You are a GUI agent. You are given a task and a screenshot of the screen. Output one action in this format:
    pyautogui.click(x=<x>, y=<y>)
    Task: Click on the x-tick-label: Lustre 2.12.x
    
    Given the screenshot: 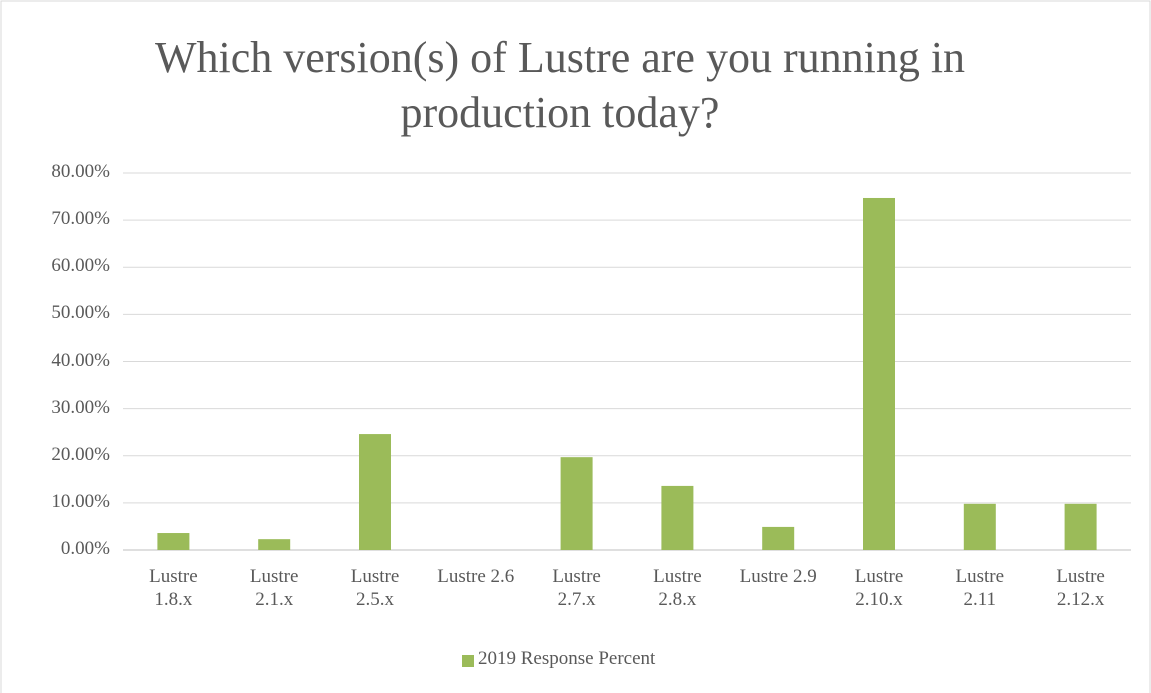 What is the action you would take?
    pyautogui.click(x=1080, y=588)
    